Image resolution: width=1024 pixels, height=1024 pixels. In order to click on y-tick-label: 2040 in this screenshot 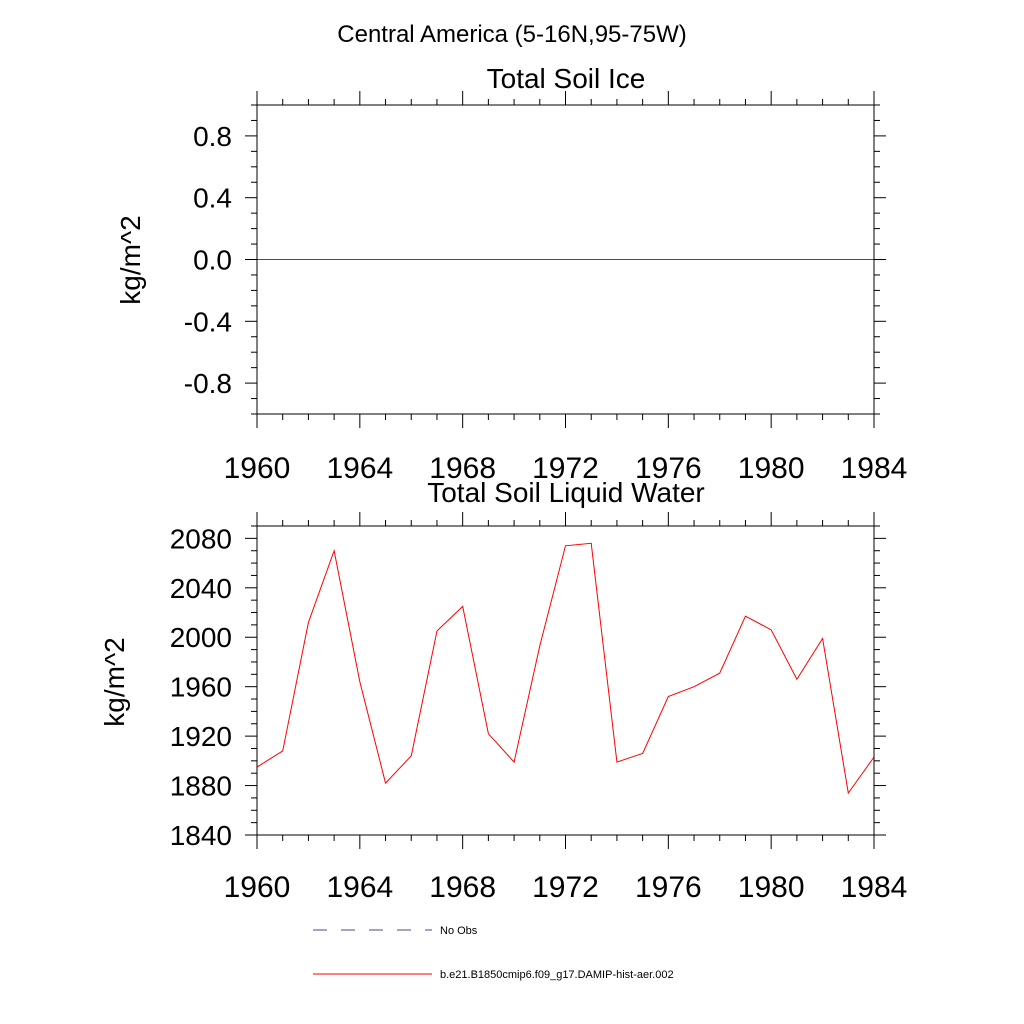, I will do `click(201, 588)`.